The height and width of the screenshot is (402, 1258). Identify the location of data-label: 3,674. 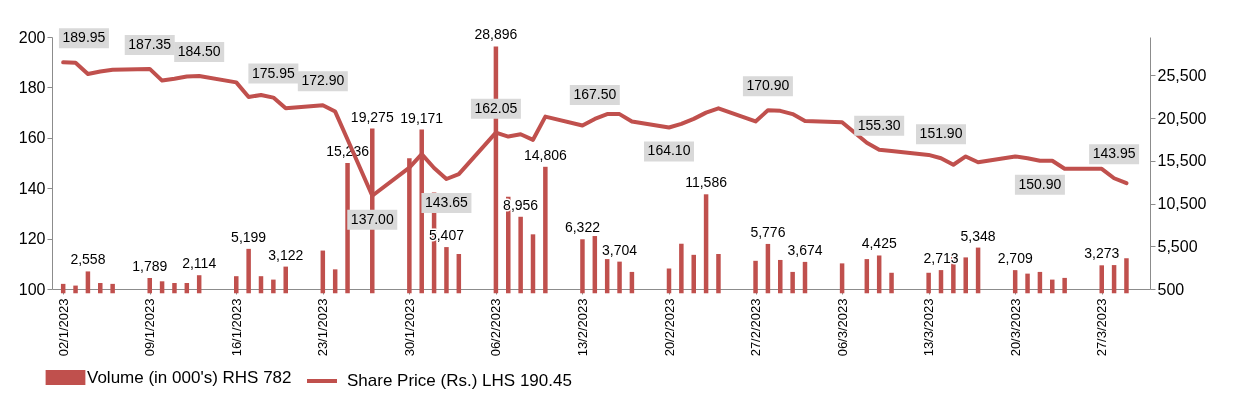
(805, 249).